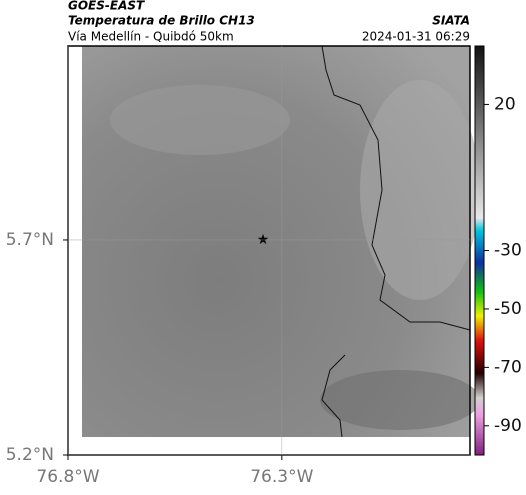 The height and width of the screenshot is (495, 526). What do you see at coordinates (508, 426) in the screenshot?
I see `colorbar-label: -90` at bounding box center [508, 426].